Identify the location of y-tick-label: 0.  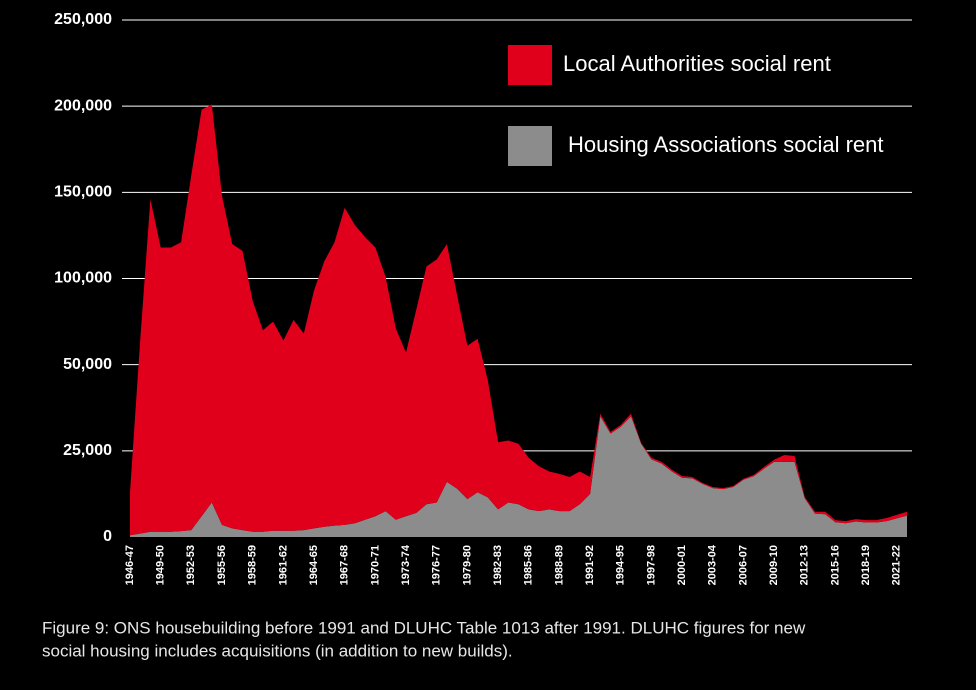
(107, 536).